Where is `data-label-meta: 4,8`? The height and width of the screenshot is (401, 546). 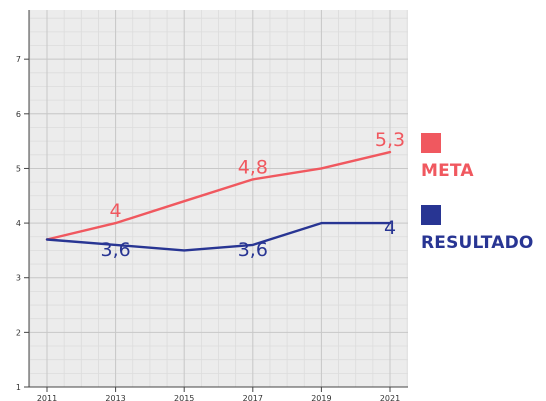 data-label-meta: 4,8 is located at coordinates (253, 167).